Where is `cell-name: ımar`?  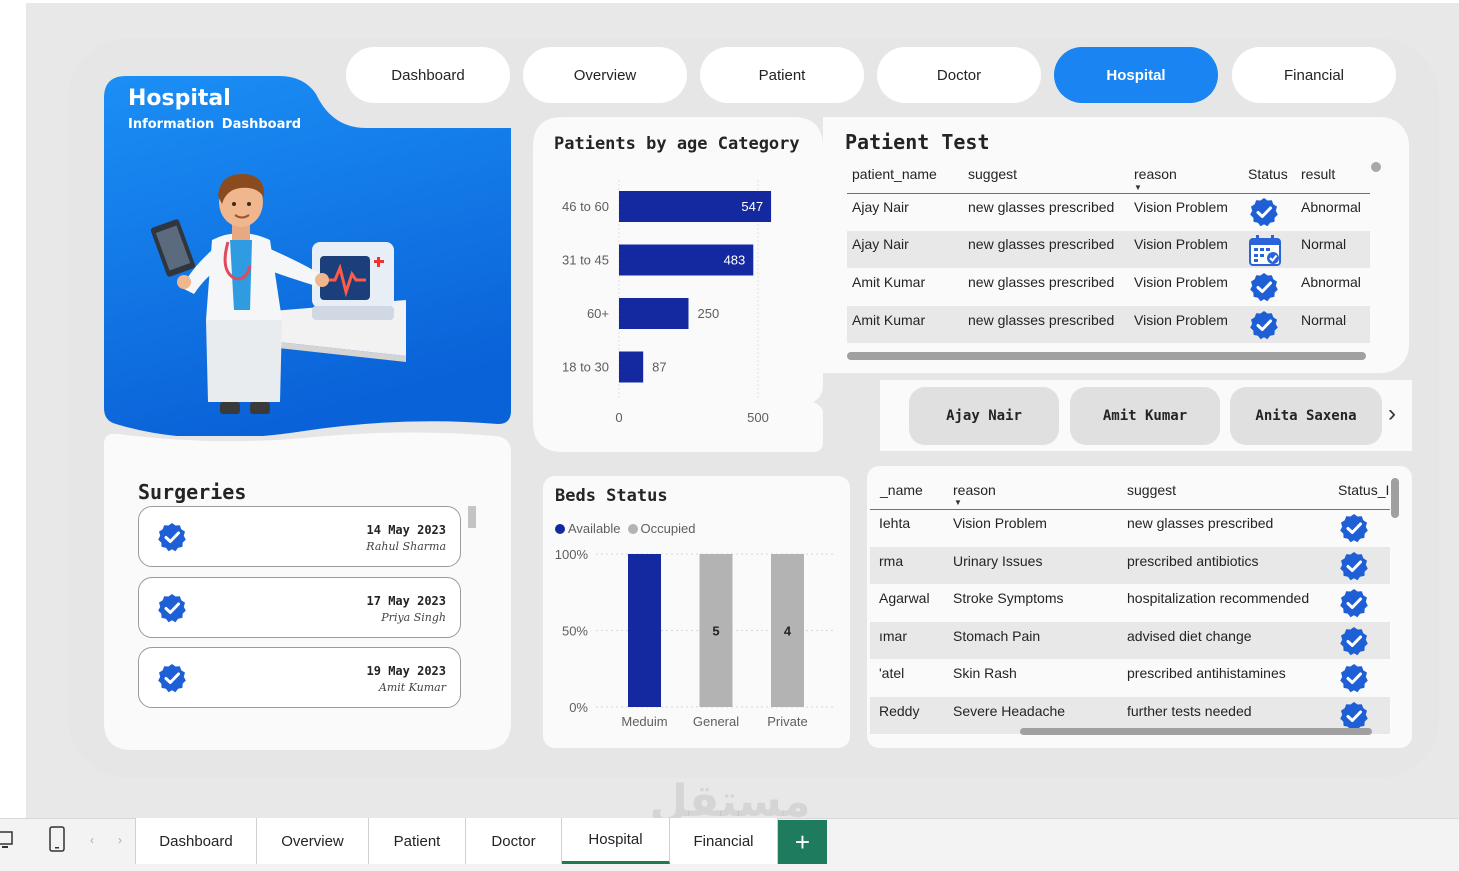
cell-name: ımar is located at coordinates (893, 635).